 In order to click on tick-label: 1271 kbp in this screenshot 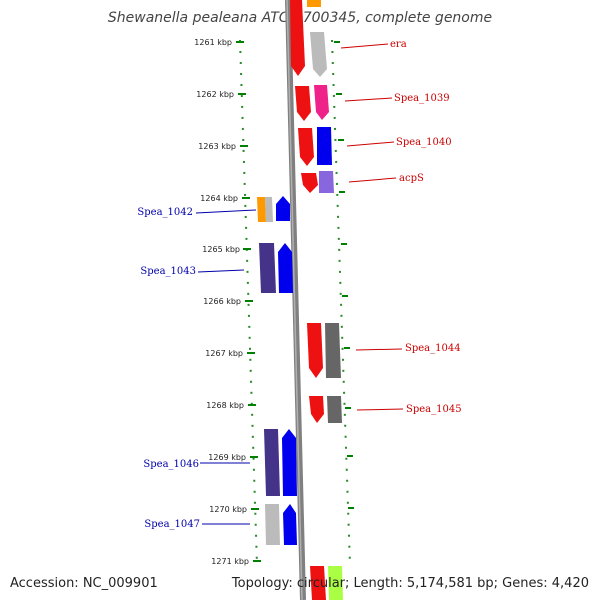, I will do `click(230, 561)`.